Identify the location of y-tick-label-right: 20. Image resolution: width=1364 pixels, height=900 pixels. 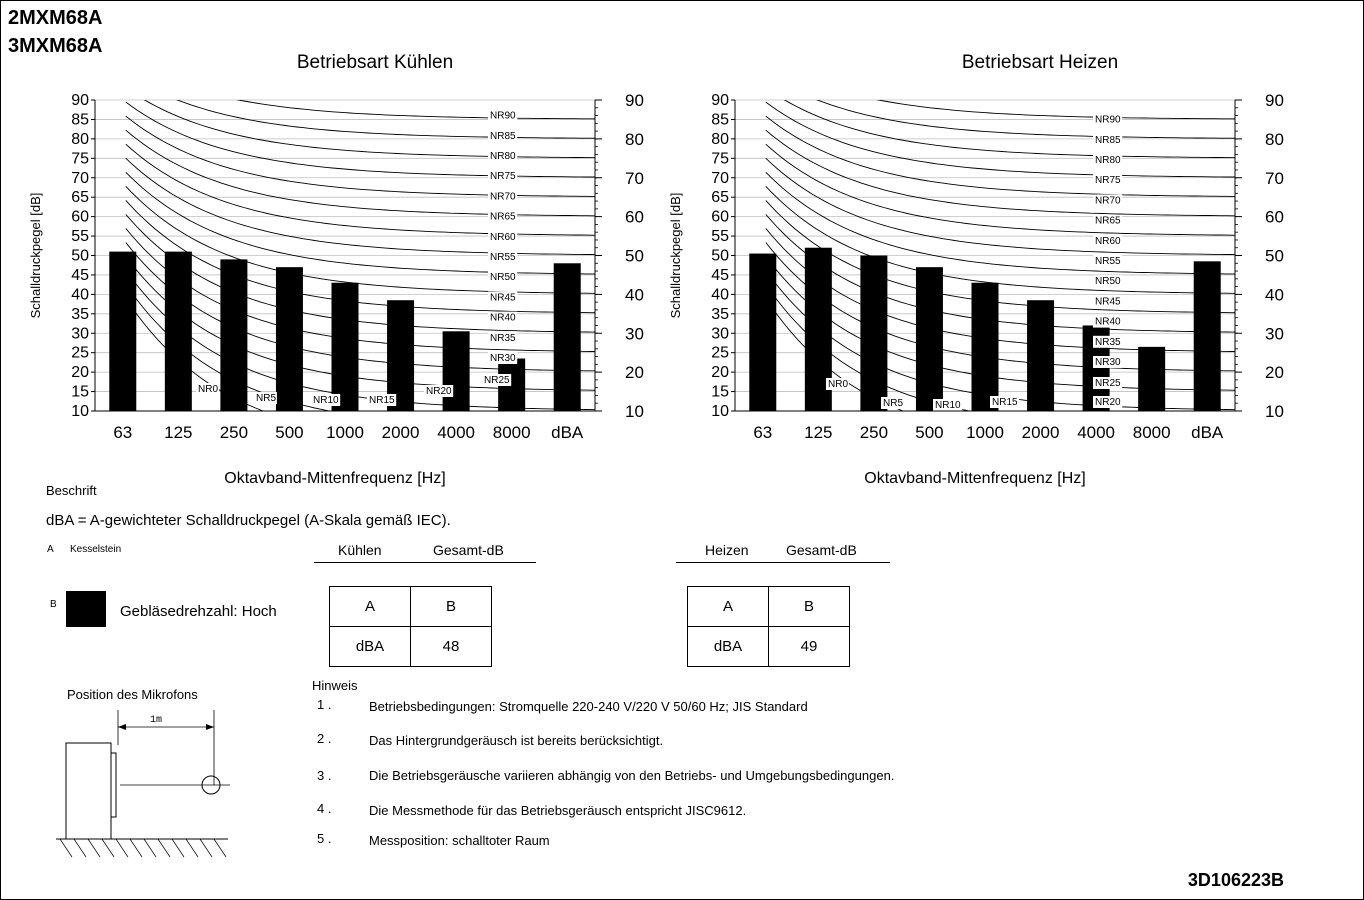
(634, 372).